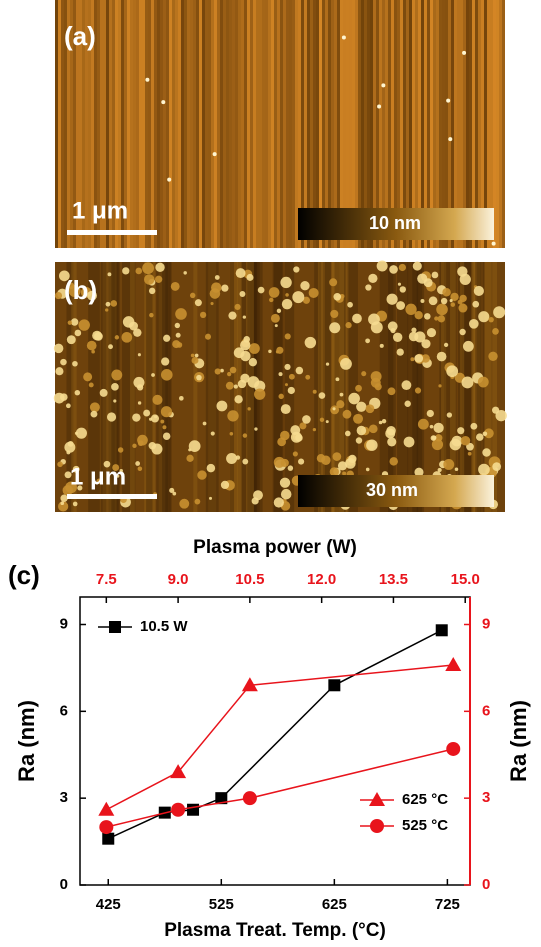 This screenshot has width=541, height=947. I want to click on x2-tick-label: 7.5, so click(106, 579).